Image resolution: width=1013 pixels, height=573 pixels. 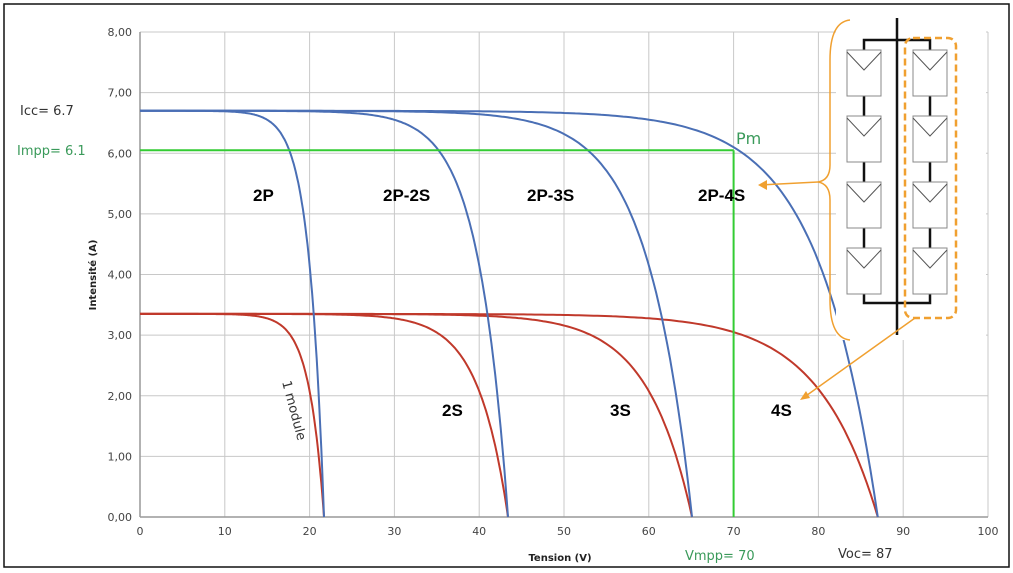 What do you see at coordinates (120, 396) in the screenshot?
I see `y-tick-label: 2,00` at bounding box center [120, 396].